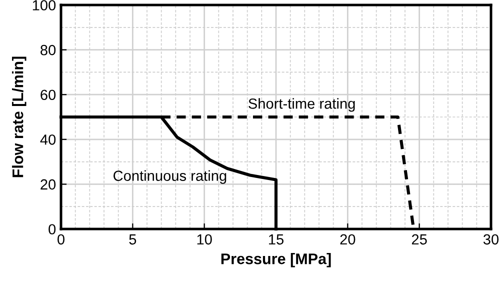  I want to click on x-tick-label: 30, so click(491, 239).